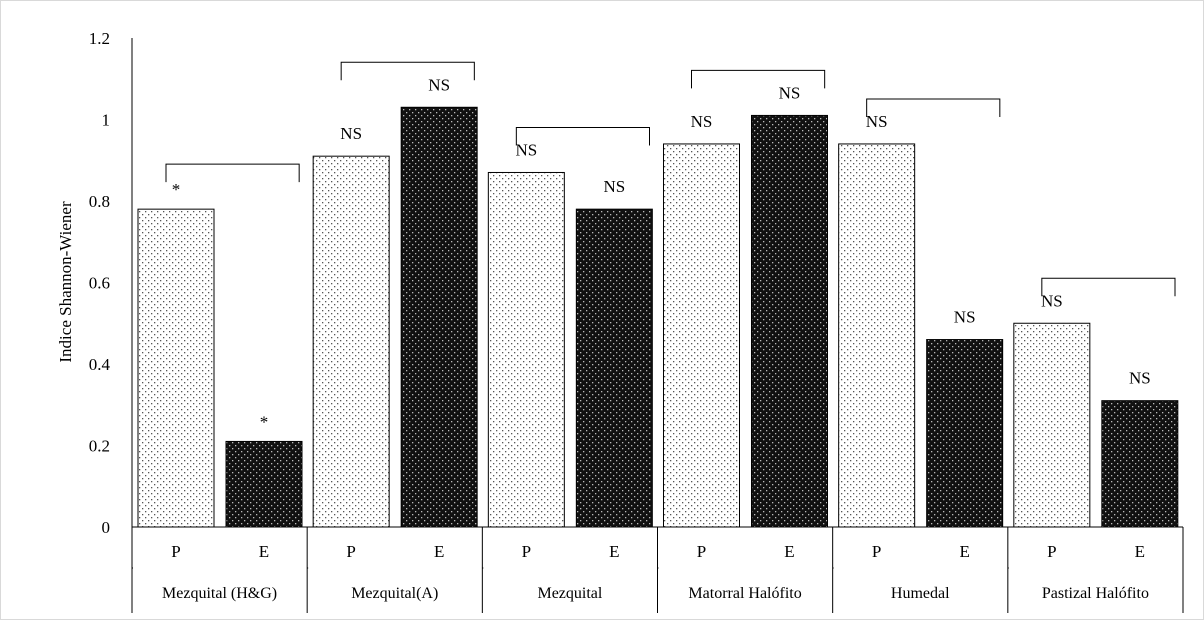  What do you see at coordinates (106, 527) in the screenshot?
I see `y-tick-label: 0` at bounding box center [106, 527].